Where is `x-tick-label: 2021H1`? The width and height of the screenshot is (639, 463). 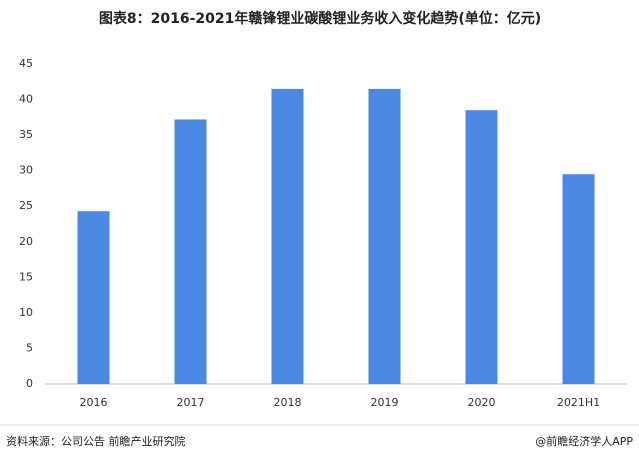 x-tick-label: 2021H1 is located at coordinates (578, 402).